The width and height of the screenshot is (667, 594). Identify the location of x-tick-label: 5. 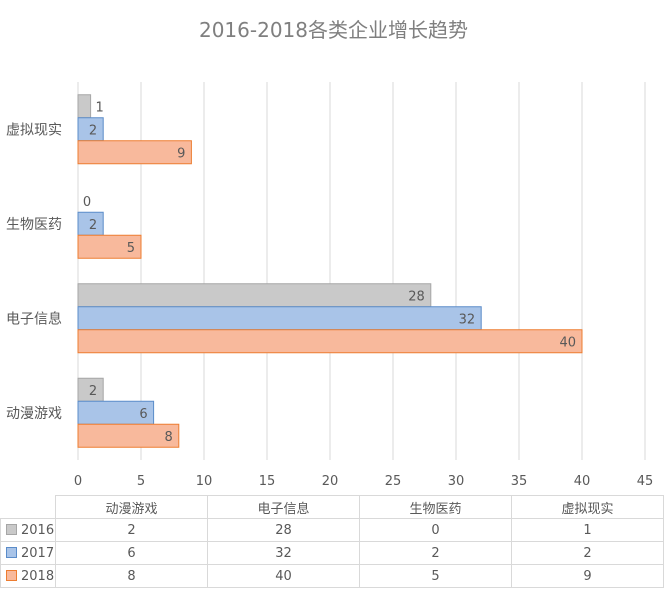
(141, 481).